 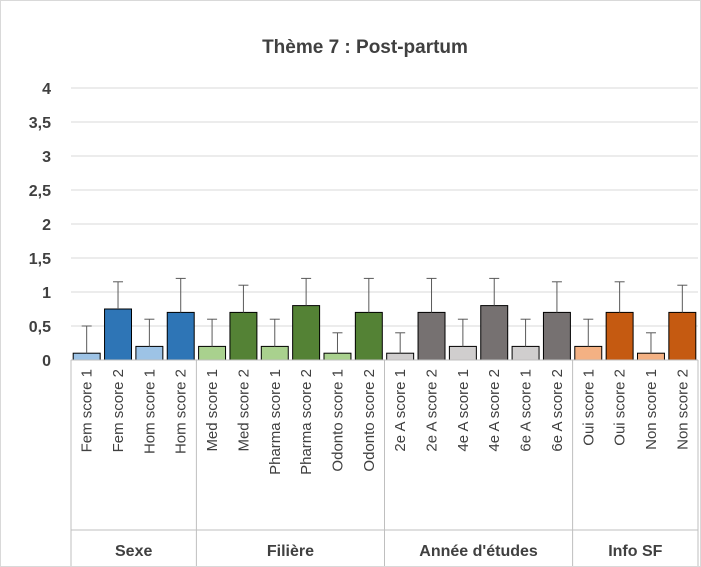 What do you see at coordinates (526, 410) in the screenshot?
I see `x-tick-label: 6e A score 1` at bounding box center [526, 410].